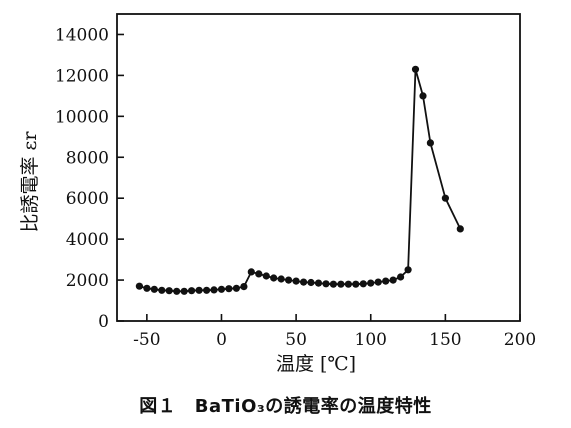 The width and height of the screenshot is (571, 428). I want to click on x-axis-ticks: -50 0 50 100 150 200, so click(334, 332).